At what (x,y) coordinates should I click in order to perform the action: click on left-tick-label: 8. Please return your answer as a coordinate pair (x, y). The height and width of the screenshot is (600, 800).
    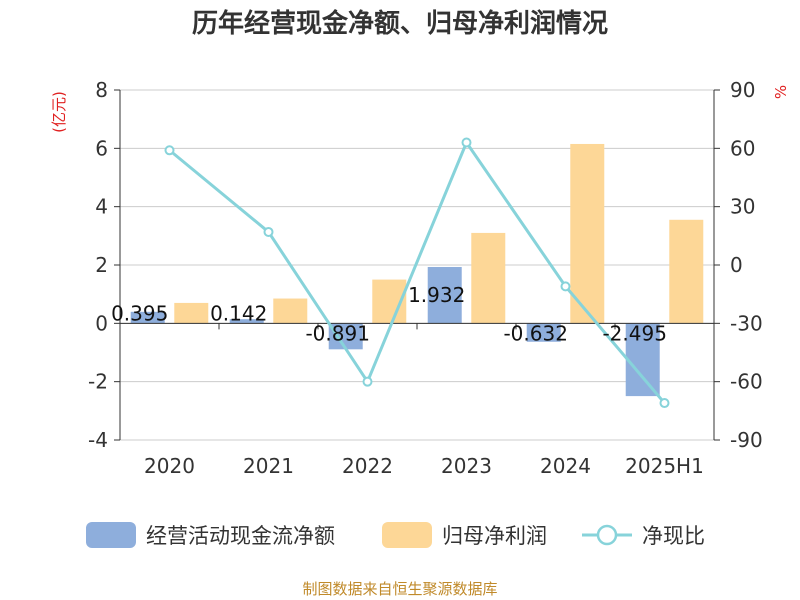
    Looking at the image, I should click on (101, 90).